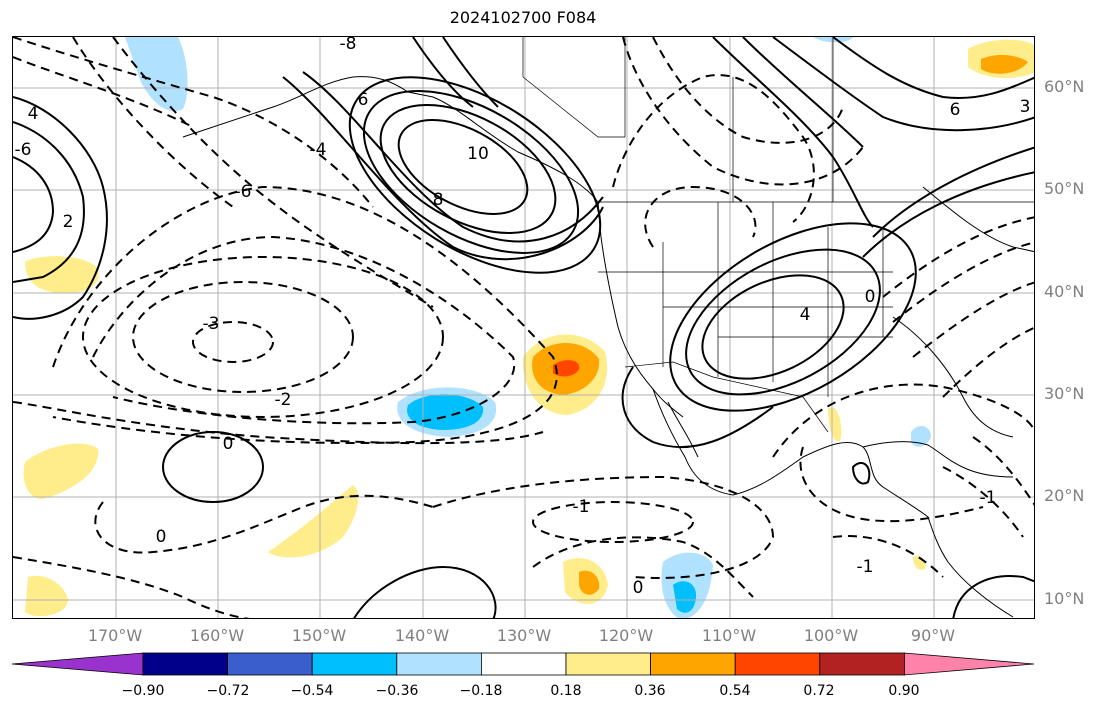 This screenshot has height=712, width=1105. Describe the element at coordinates (422, 635) in the screenshot. I see `longitude-label: 140°W` at that location.